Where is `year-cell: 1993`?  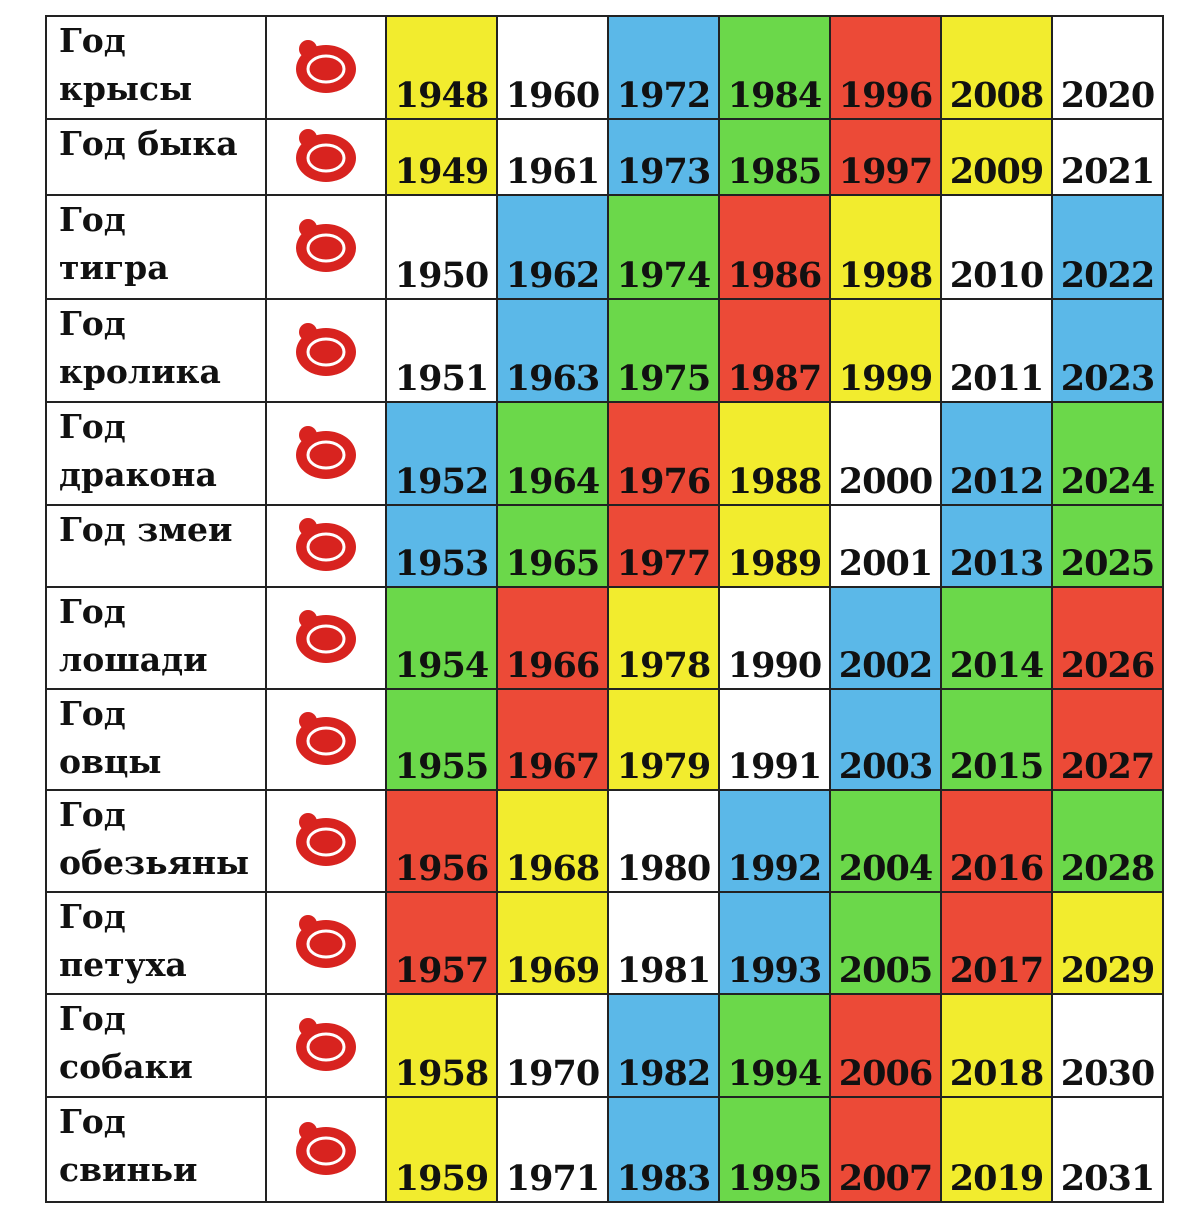
year-cell: 1993 is located at coordinates (774, 943).